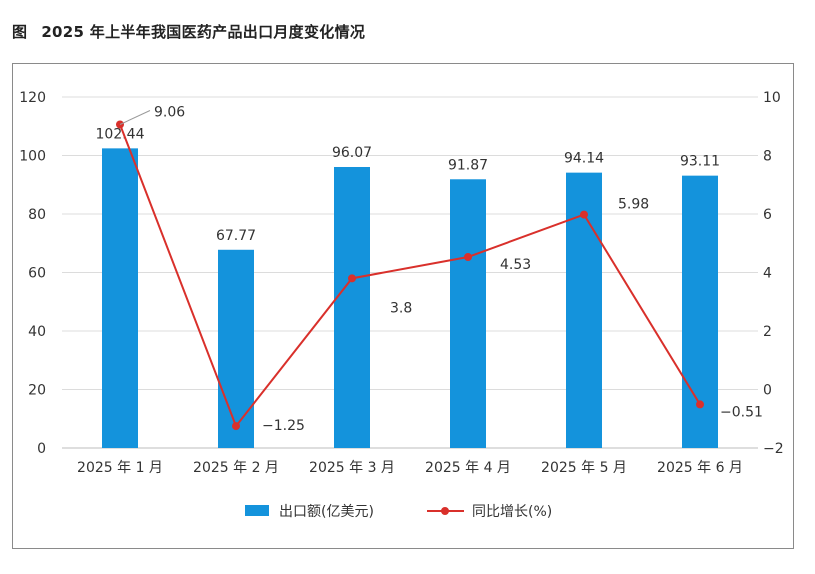 This screenshot has height=574, width=815. What do you see at coordinates (445, 511) in the screenshot?
I see `legend-line-marker` at bounding box center [445, 511].